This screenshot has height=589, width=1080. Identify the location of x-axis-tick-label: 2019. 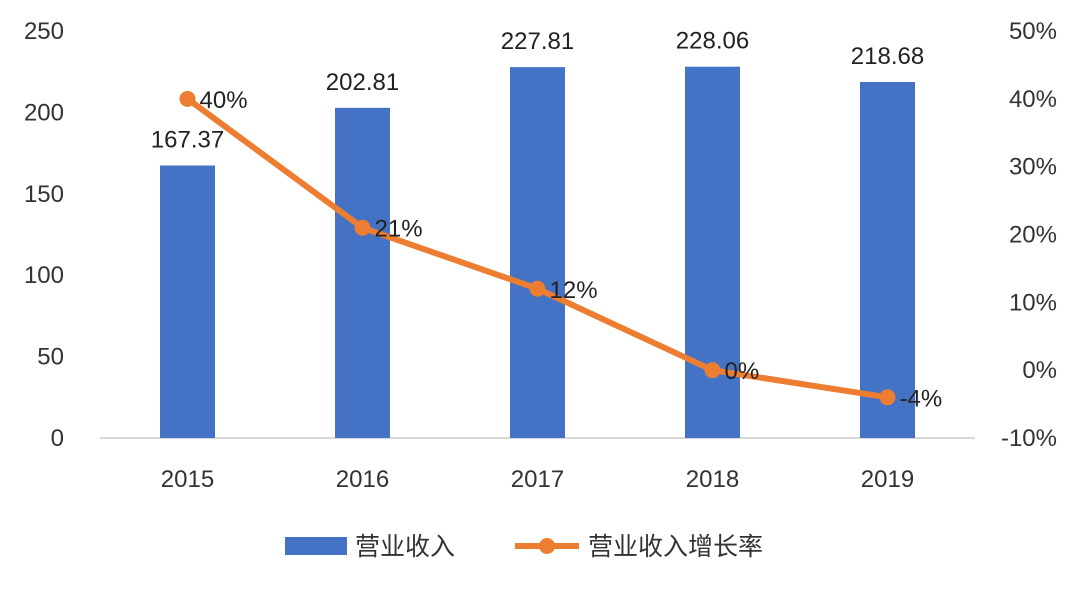
(887, 479).